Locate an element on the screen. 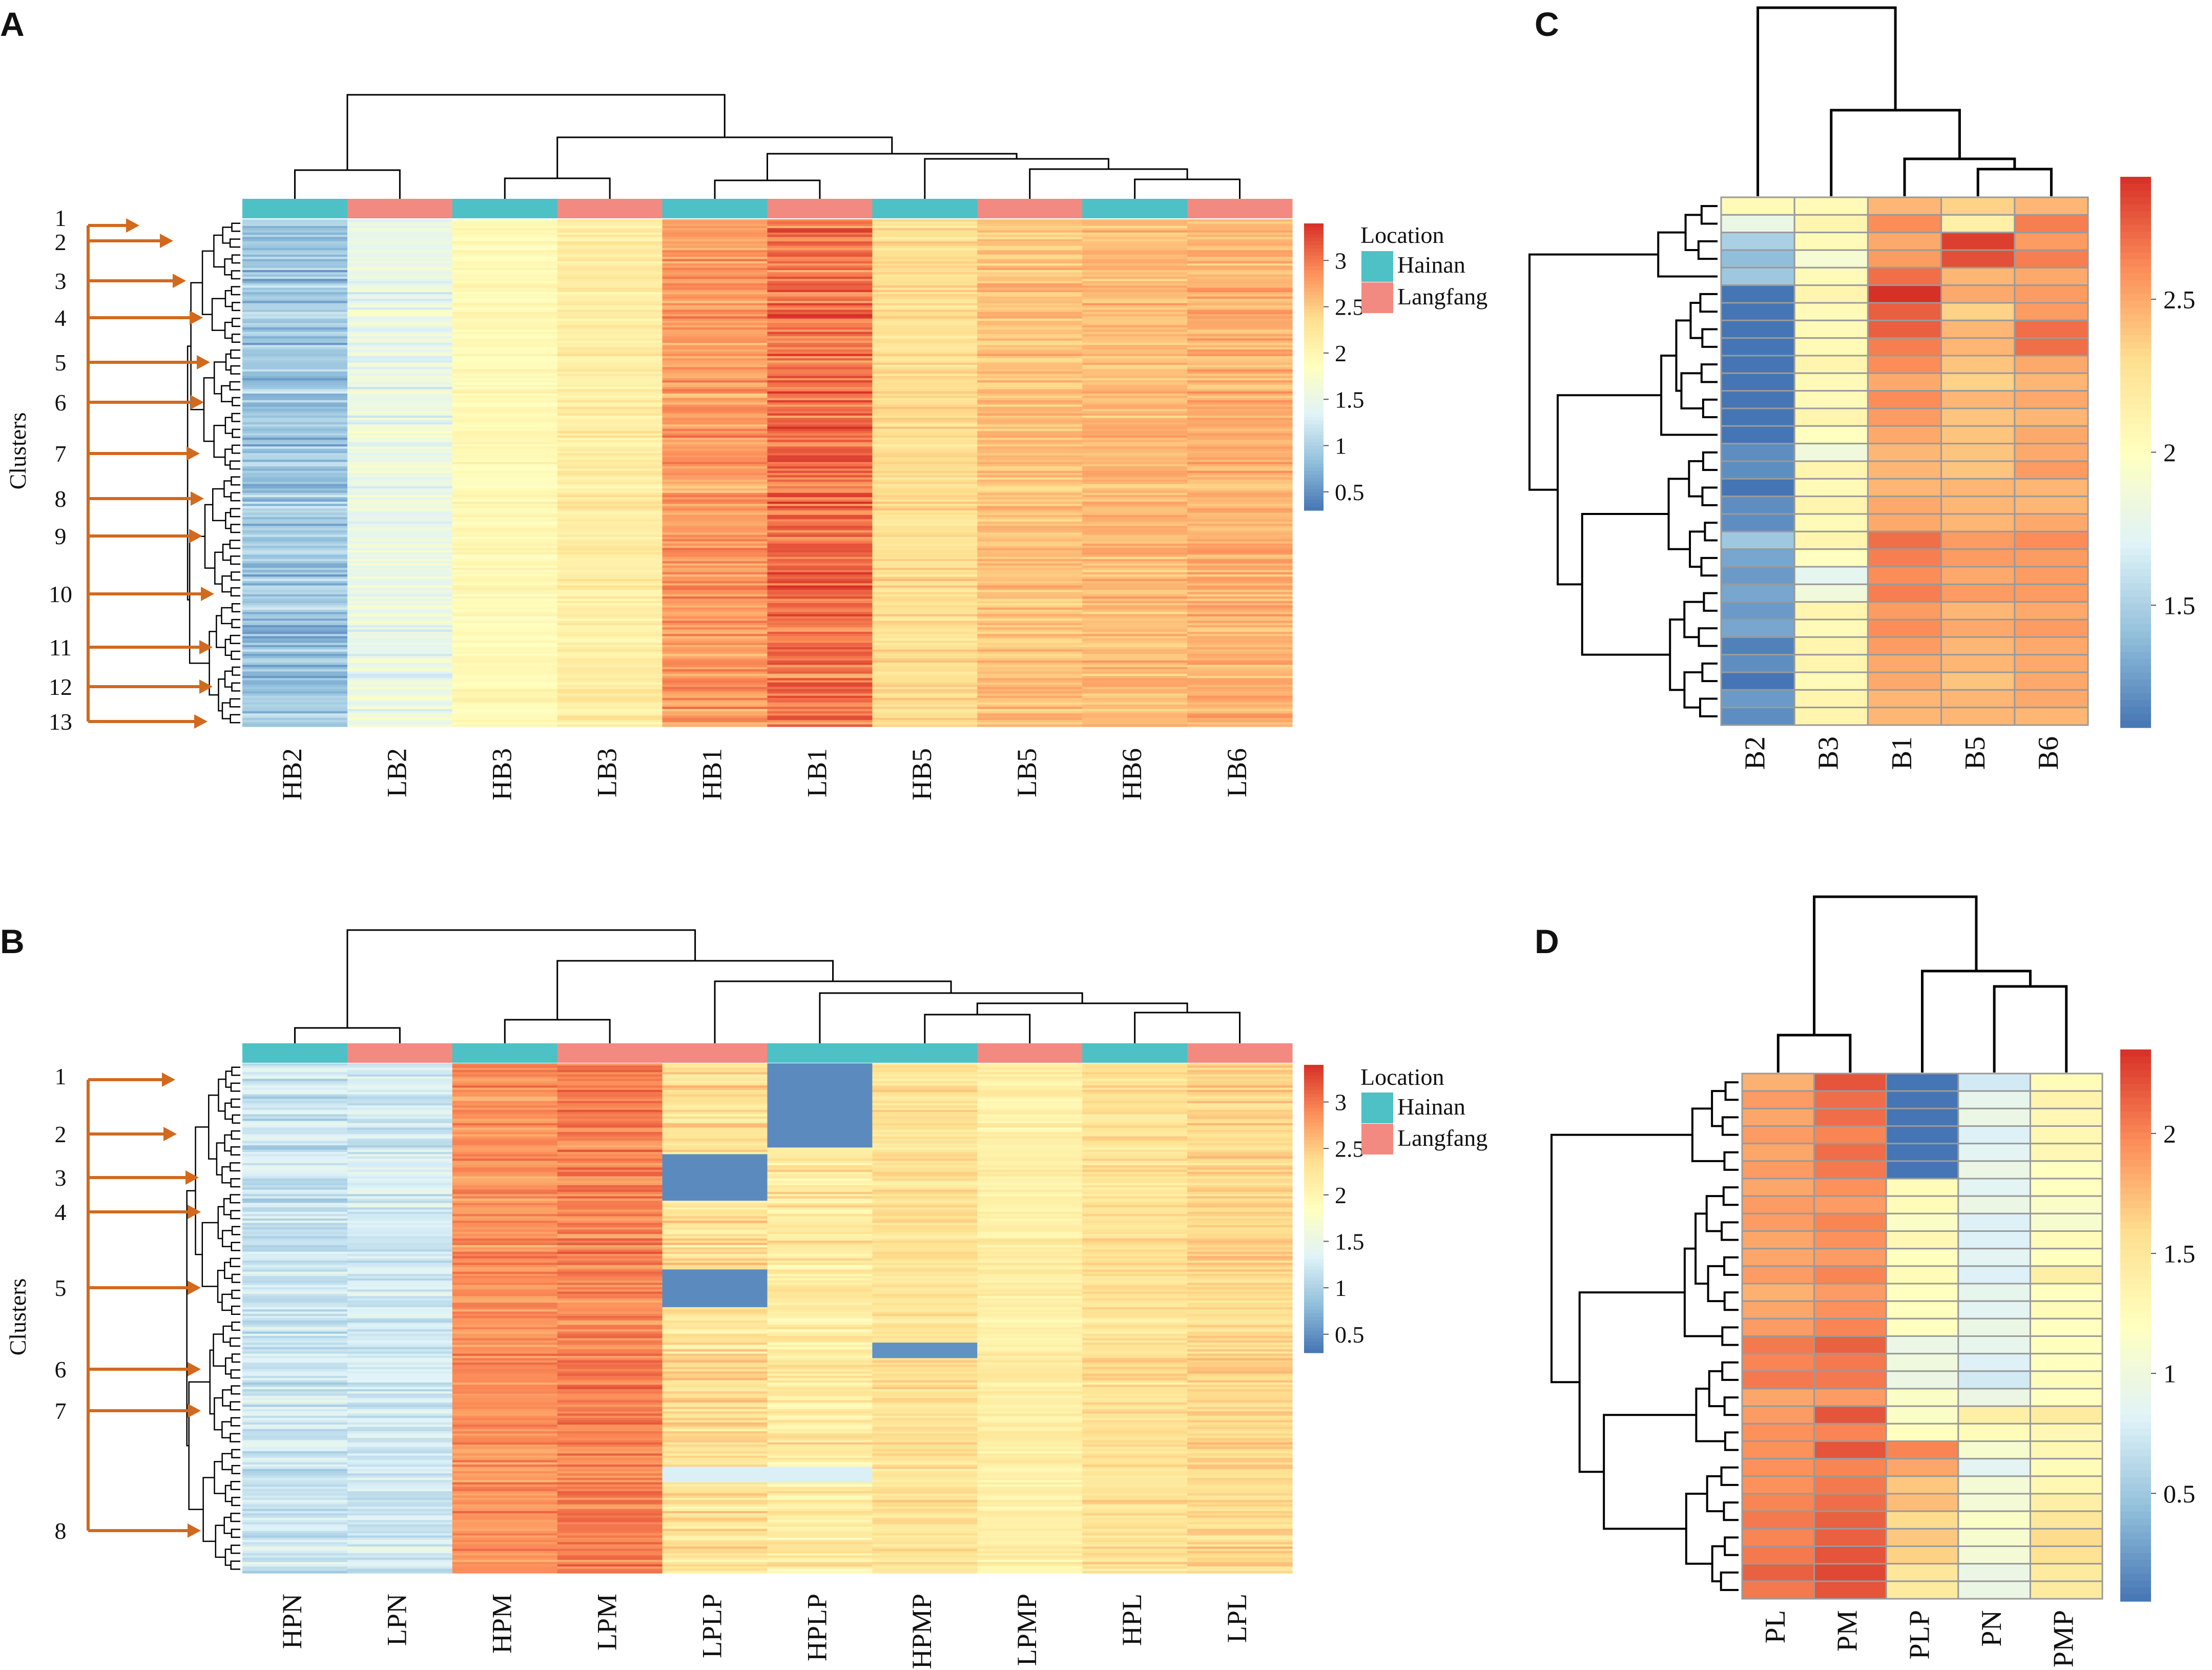  cluster-label: 8 is located at coordinates (61, 499).